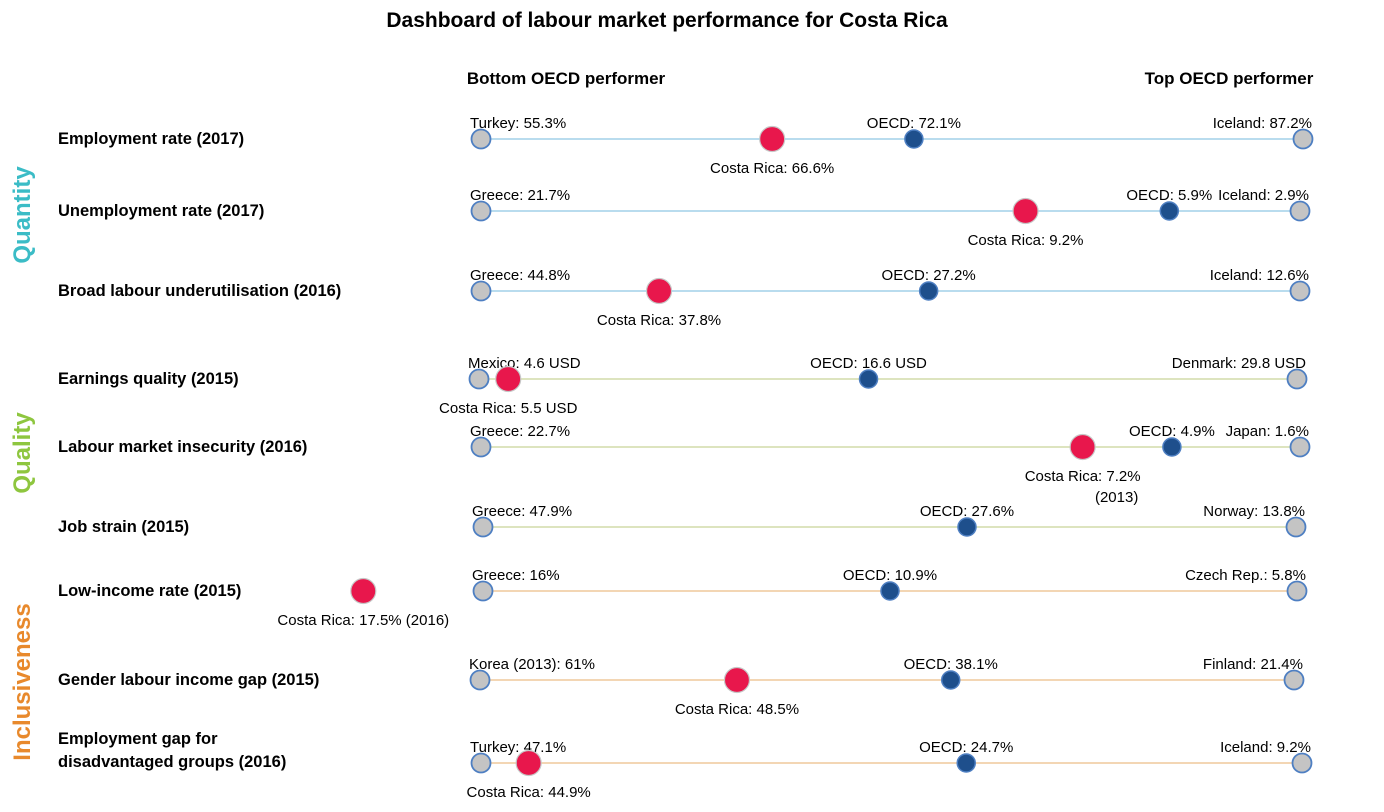 The image size is (1384, 812). What do you see at coordinates (161, 211) in the screenshot?
I see `indicator-label: Unemployment rate (2017)` at bounding box center [161, 211].